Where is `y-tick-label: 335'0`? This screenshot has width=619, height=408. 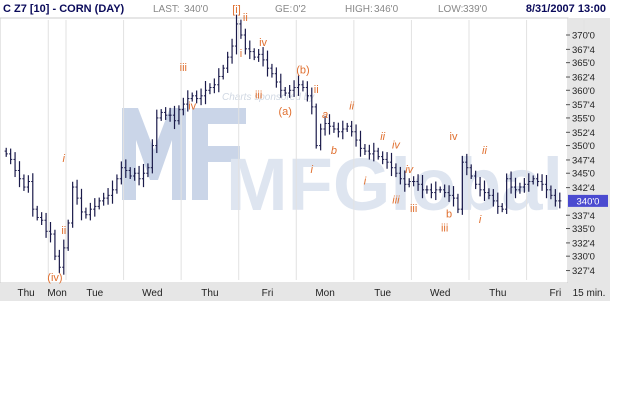
y-tick-label: 335'0 is located at coordinates (583, 229).